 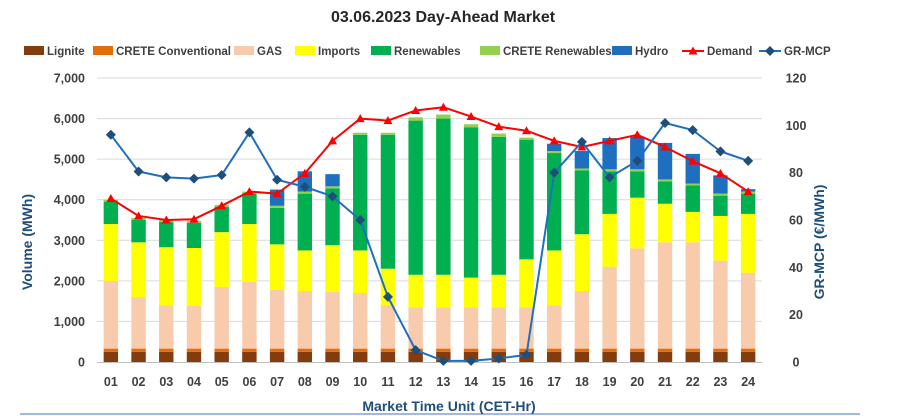 I want to click on legend-label-hydro: Hydro, so click(x=651, y=52).